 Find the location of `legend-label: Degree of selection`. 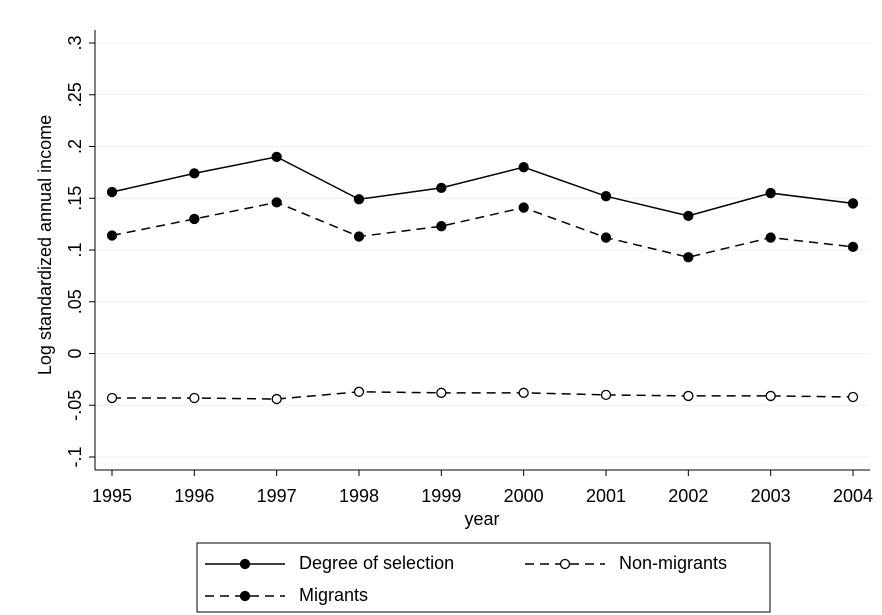

legend-label: Degree of selection is located at coordinates (376, 563).